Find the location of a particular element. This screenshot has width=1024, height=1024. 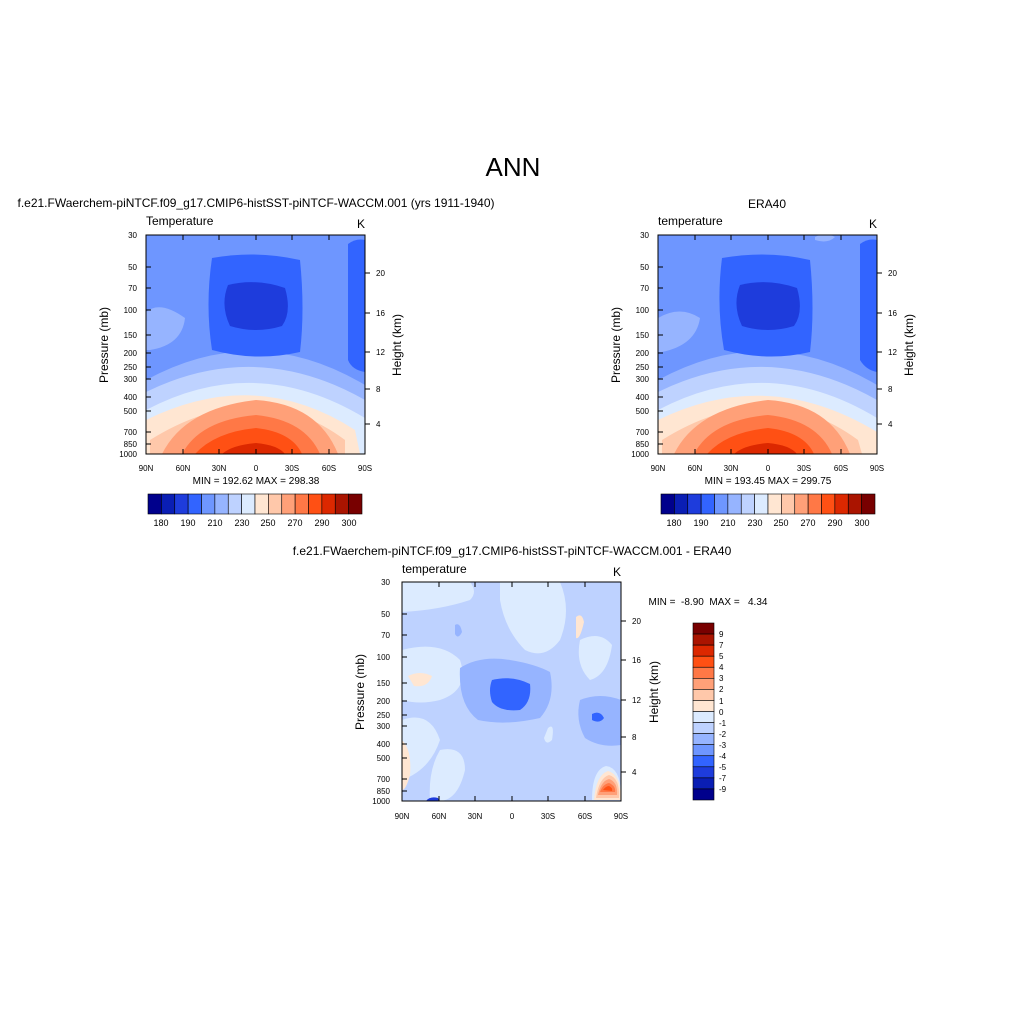

colorbar-boxes is located at coordinates (703, 711).